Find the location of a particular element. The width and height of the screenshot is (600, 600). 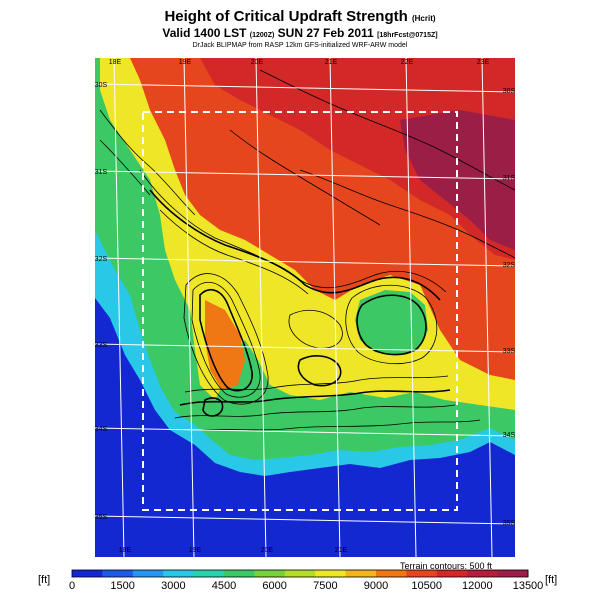

lat-labels-right: 30S 31S 32S 33S 34S 35S is located at coordinates (509, 307).